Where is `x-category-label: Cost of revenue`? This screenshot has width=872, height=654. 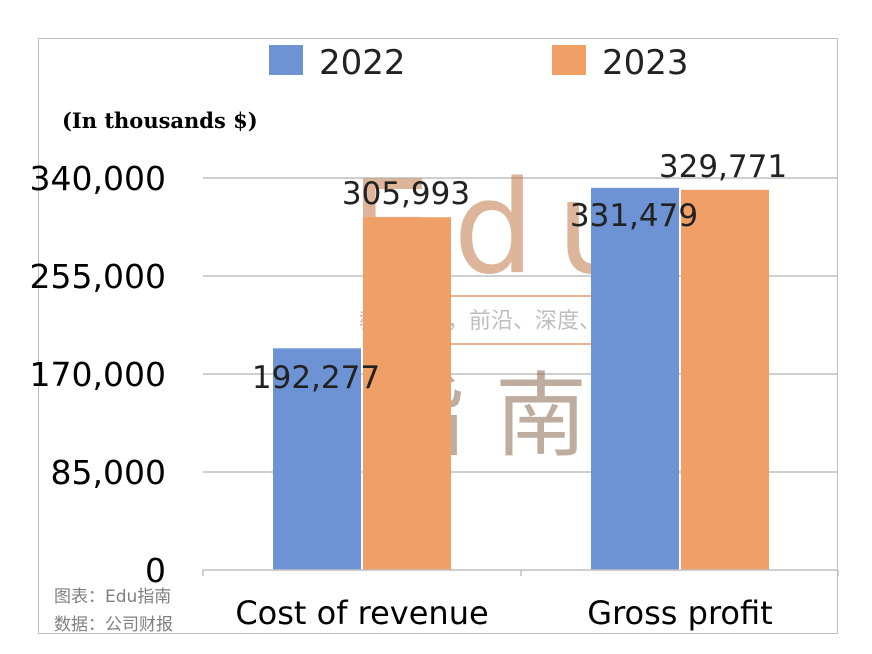
x-category-label: Cost of revenue is located at coordinates (361, 613).